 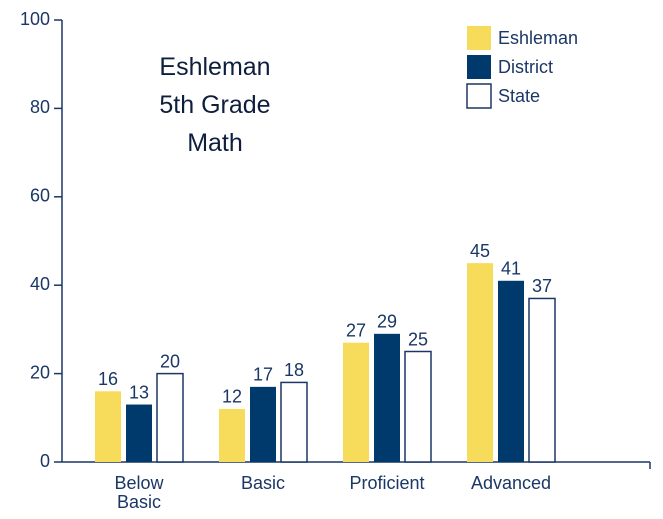 What do you see at coordinates (170, 361) in the screenshot?
I see `data-label: 20` at bounding box center [170, 361].